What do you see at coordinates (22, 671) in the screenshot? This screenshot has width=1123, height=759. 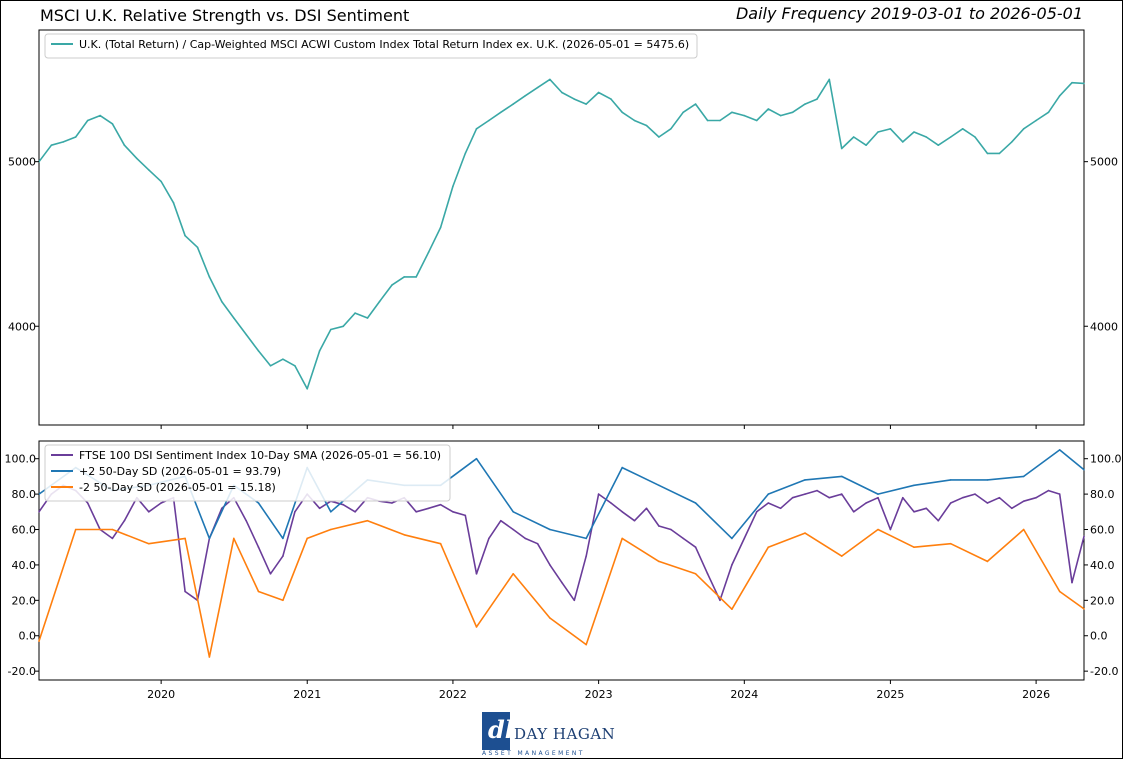 I see `bottom-ytick-label-left: -20.0` at bounding box center [22, 671].